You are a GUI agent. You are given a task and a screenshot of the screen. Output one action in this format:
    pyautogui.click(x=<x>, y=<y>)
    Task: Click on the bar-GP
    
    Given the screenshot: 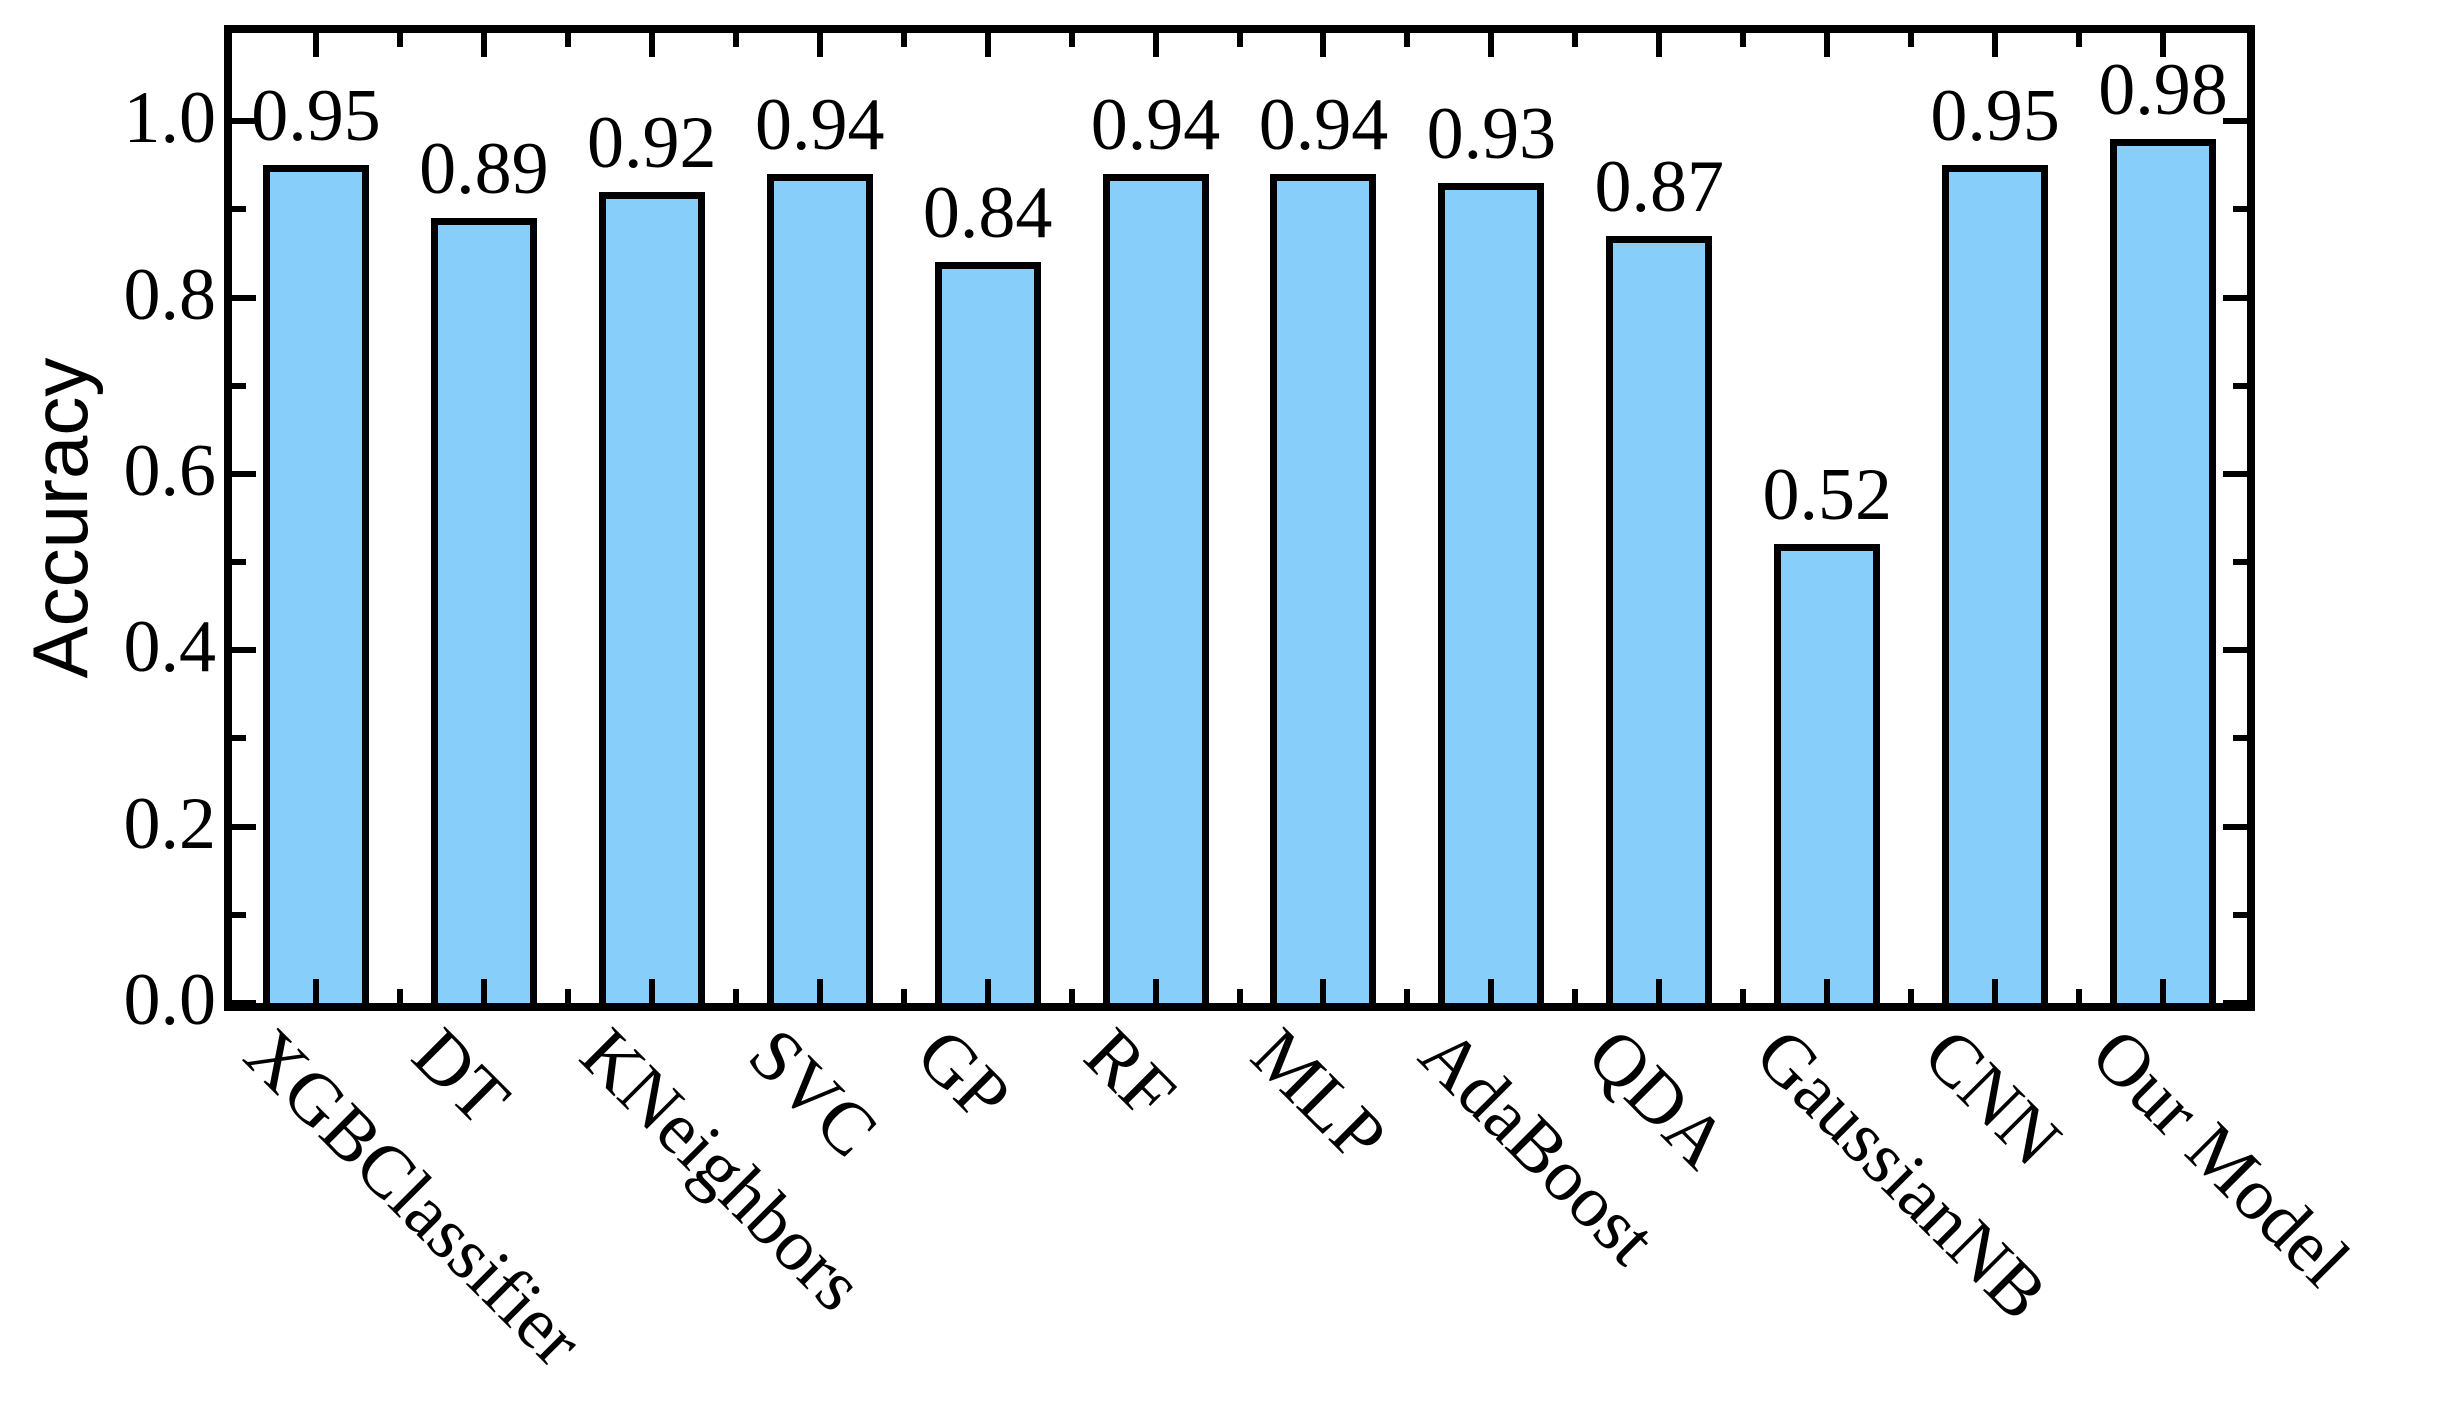 What is the action you would take?
    pyautogui.click(x=987, y=636)
    